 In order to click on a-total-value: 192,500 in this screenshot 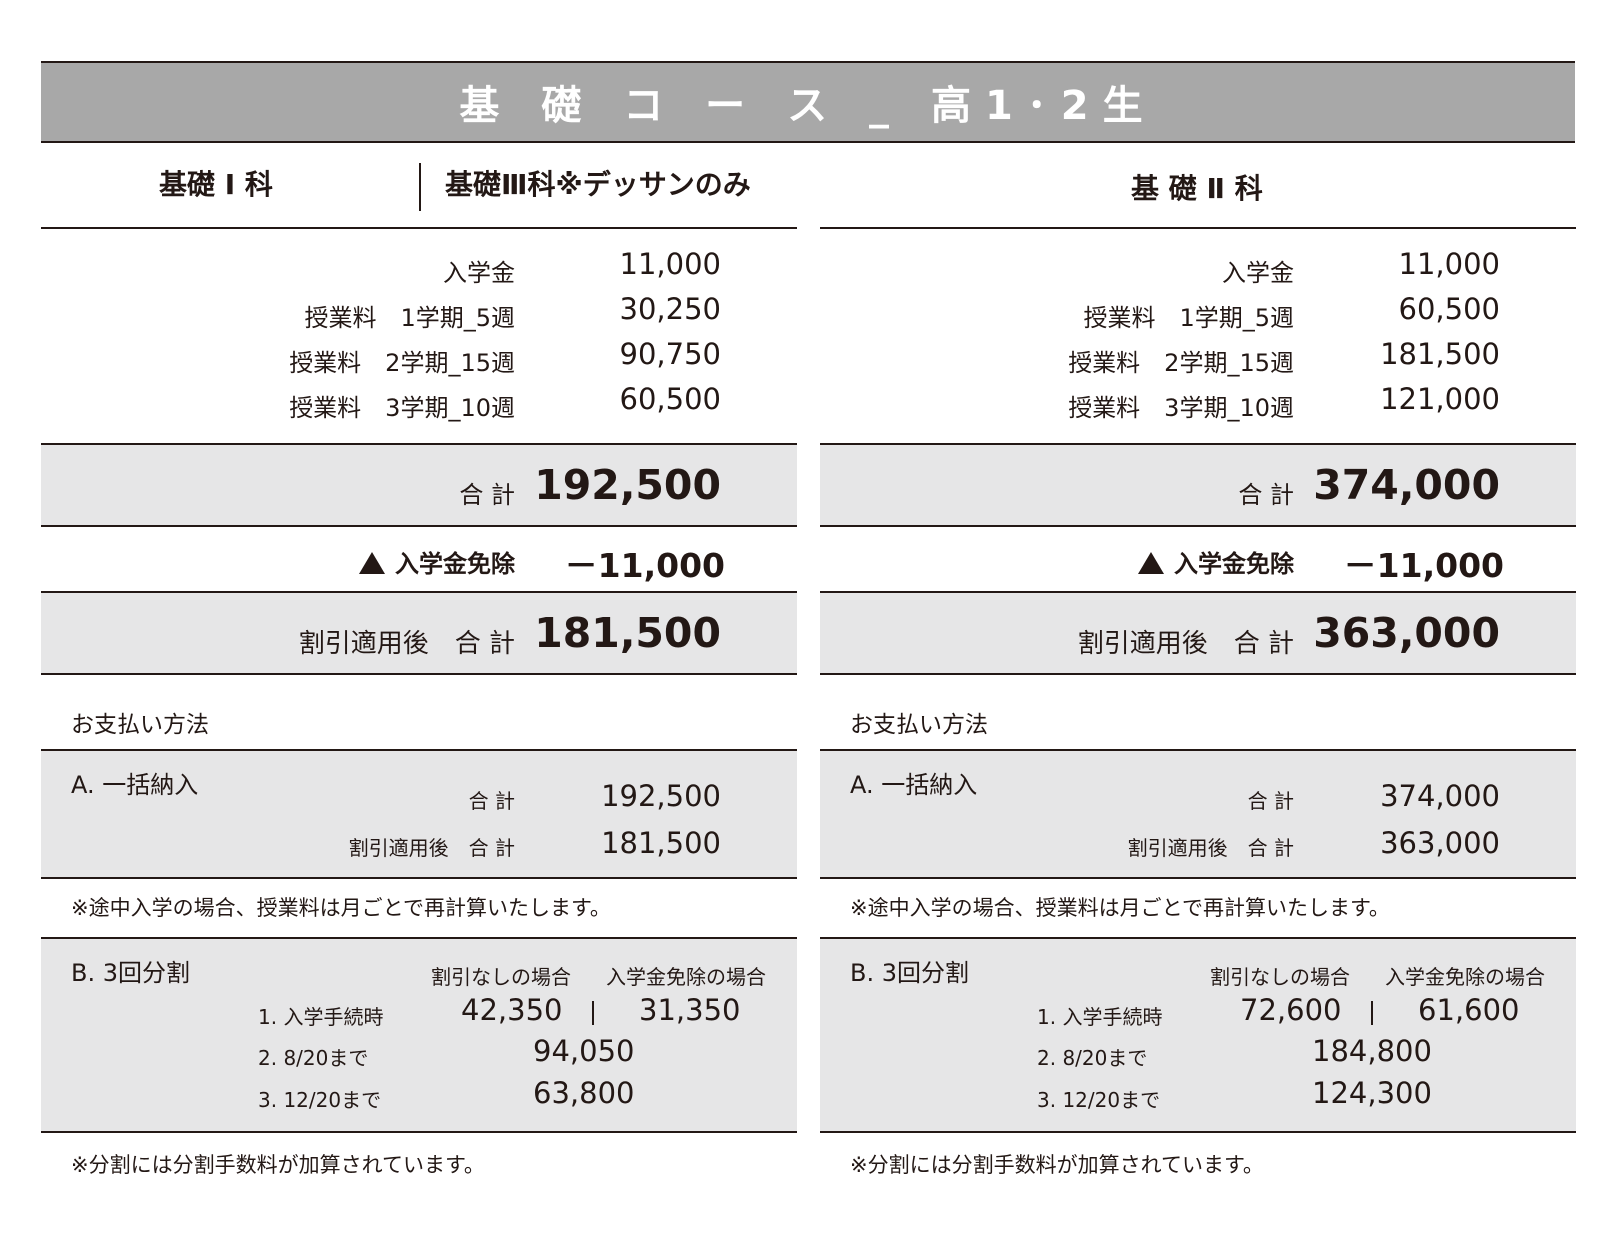, I will do `click(661, 796)`.